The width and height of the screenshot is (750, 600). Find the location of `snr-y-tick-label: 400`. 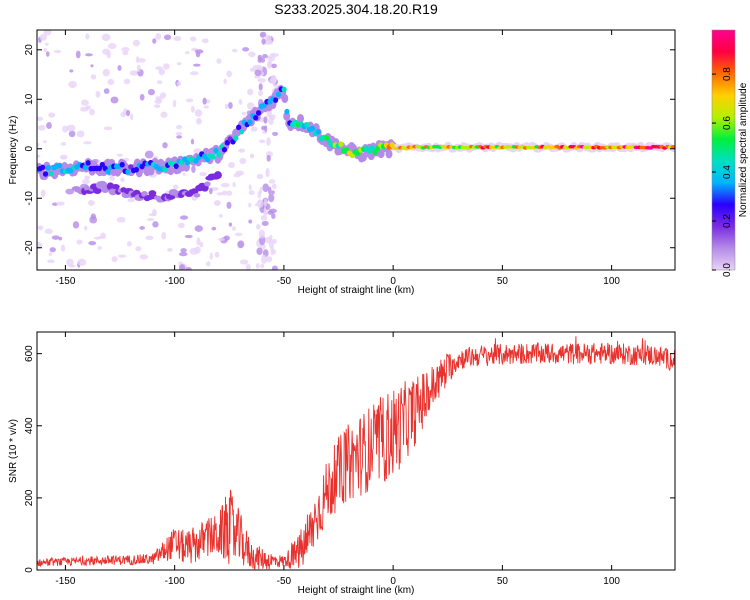

snr-y-tick-label: 400 is located at coordinates (29, 425).